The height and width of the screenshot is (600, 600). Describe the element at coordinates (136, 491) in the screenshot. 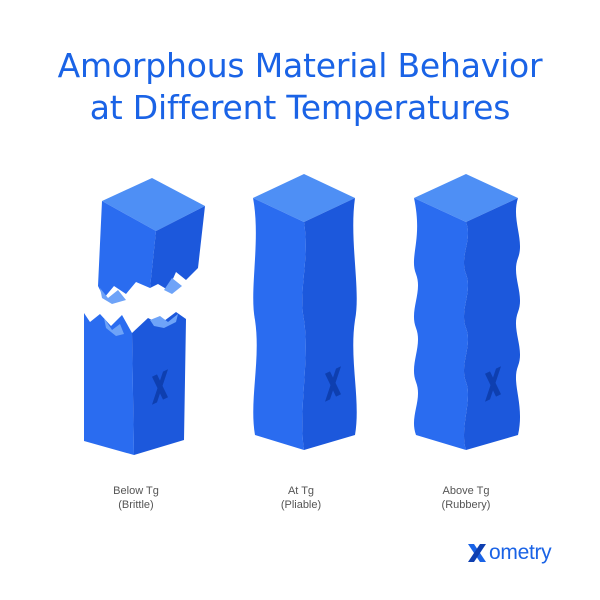

I see `caption-label: Below Tg` at that location.